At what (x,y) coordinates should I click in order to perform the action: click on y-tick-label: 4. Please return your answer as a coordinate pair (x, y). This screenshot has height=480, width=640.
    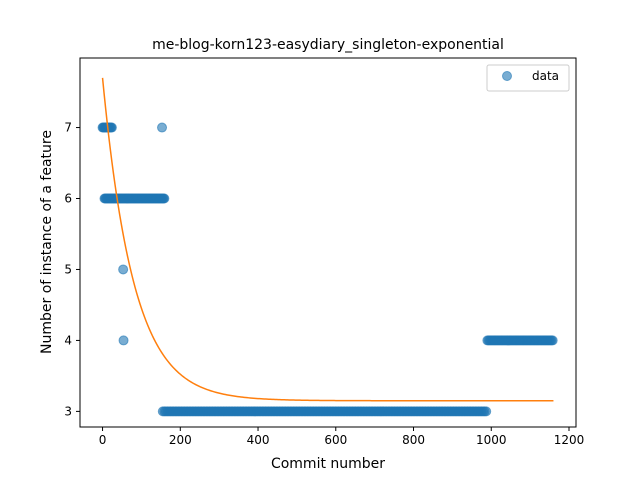
    Looking at the image, I should click on (68, 340).